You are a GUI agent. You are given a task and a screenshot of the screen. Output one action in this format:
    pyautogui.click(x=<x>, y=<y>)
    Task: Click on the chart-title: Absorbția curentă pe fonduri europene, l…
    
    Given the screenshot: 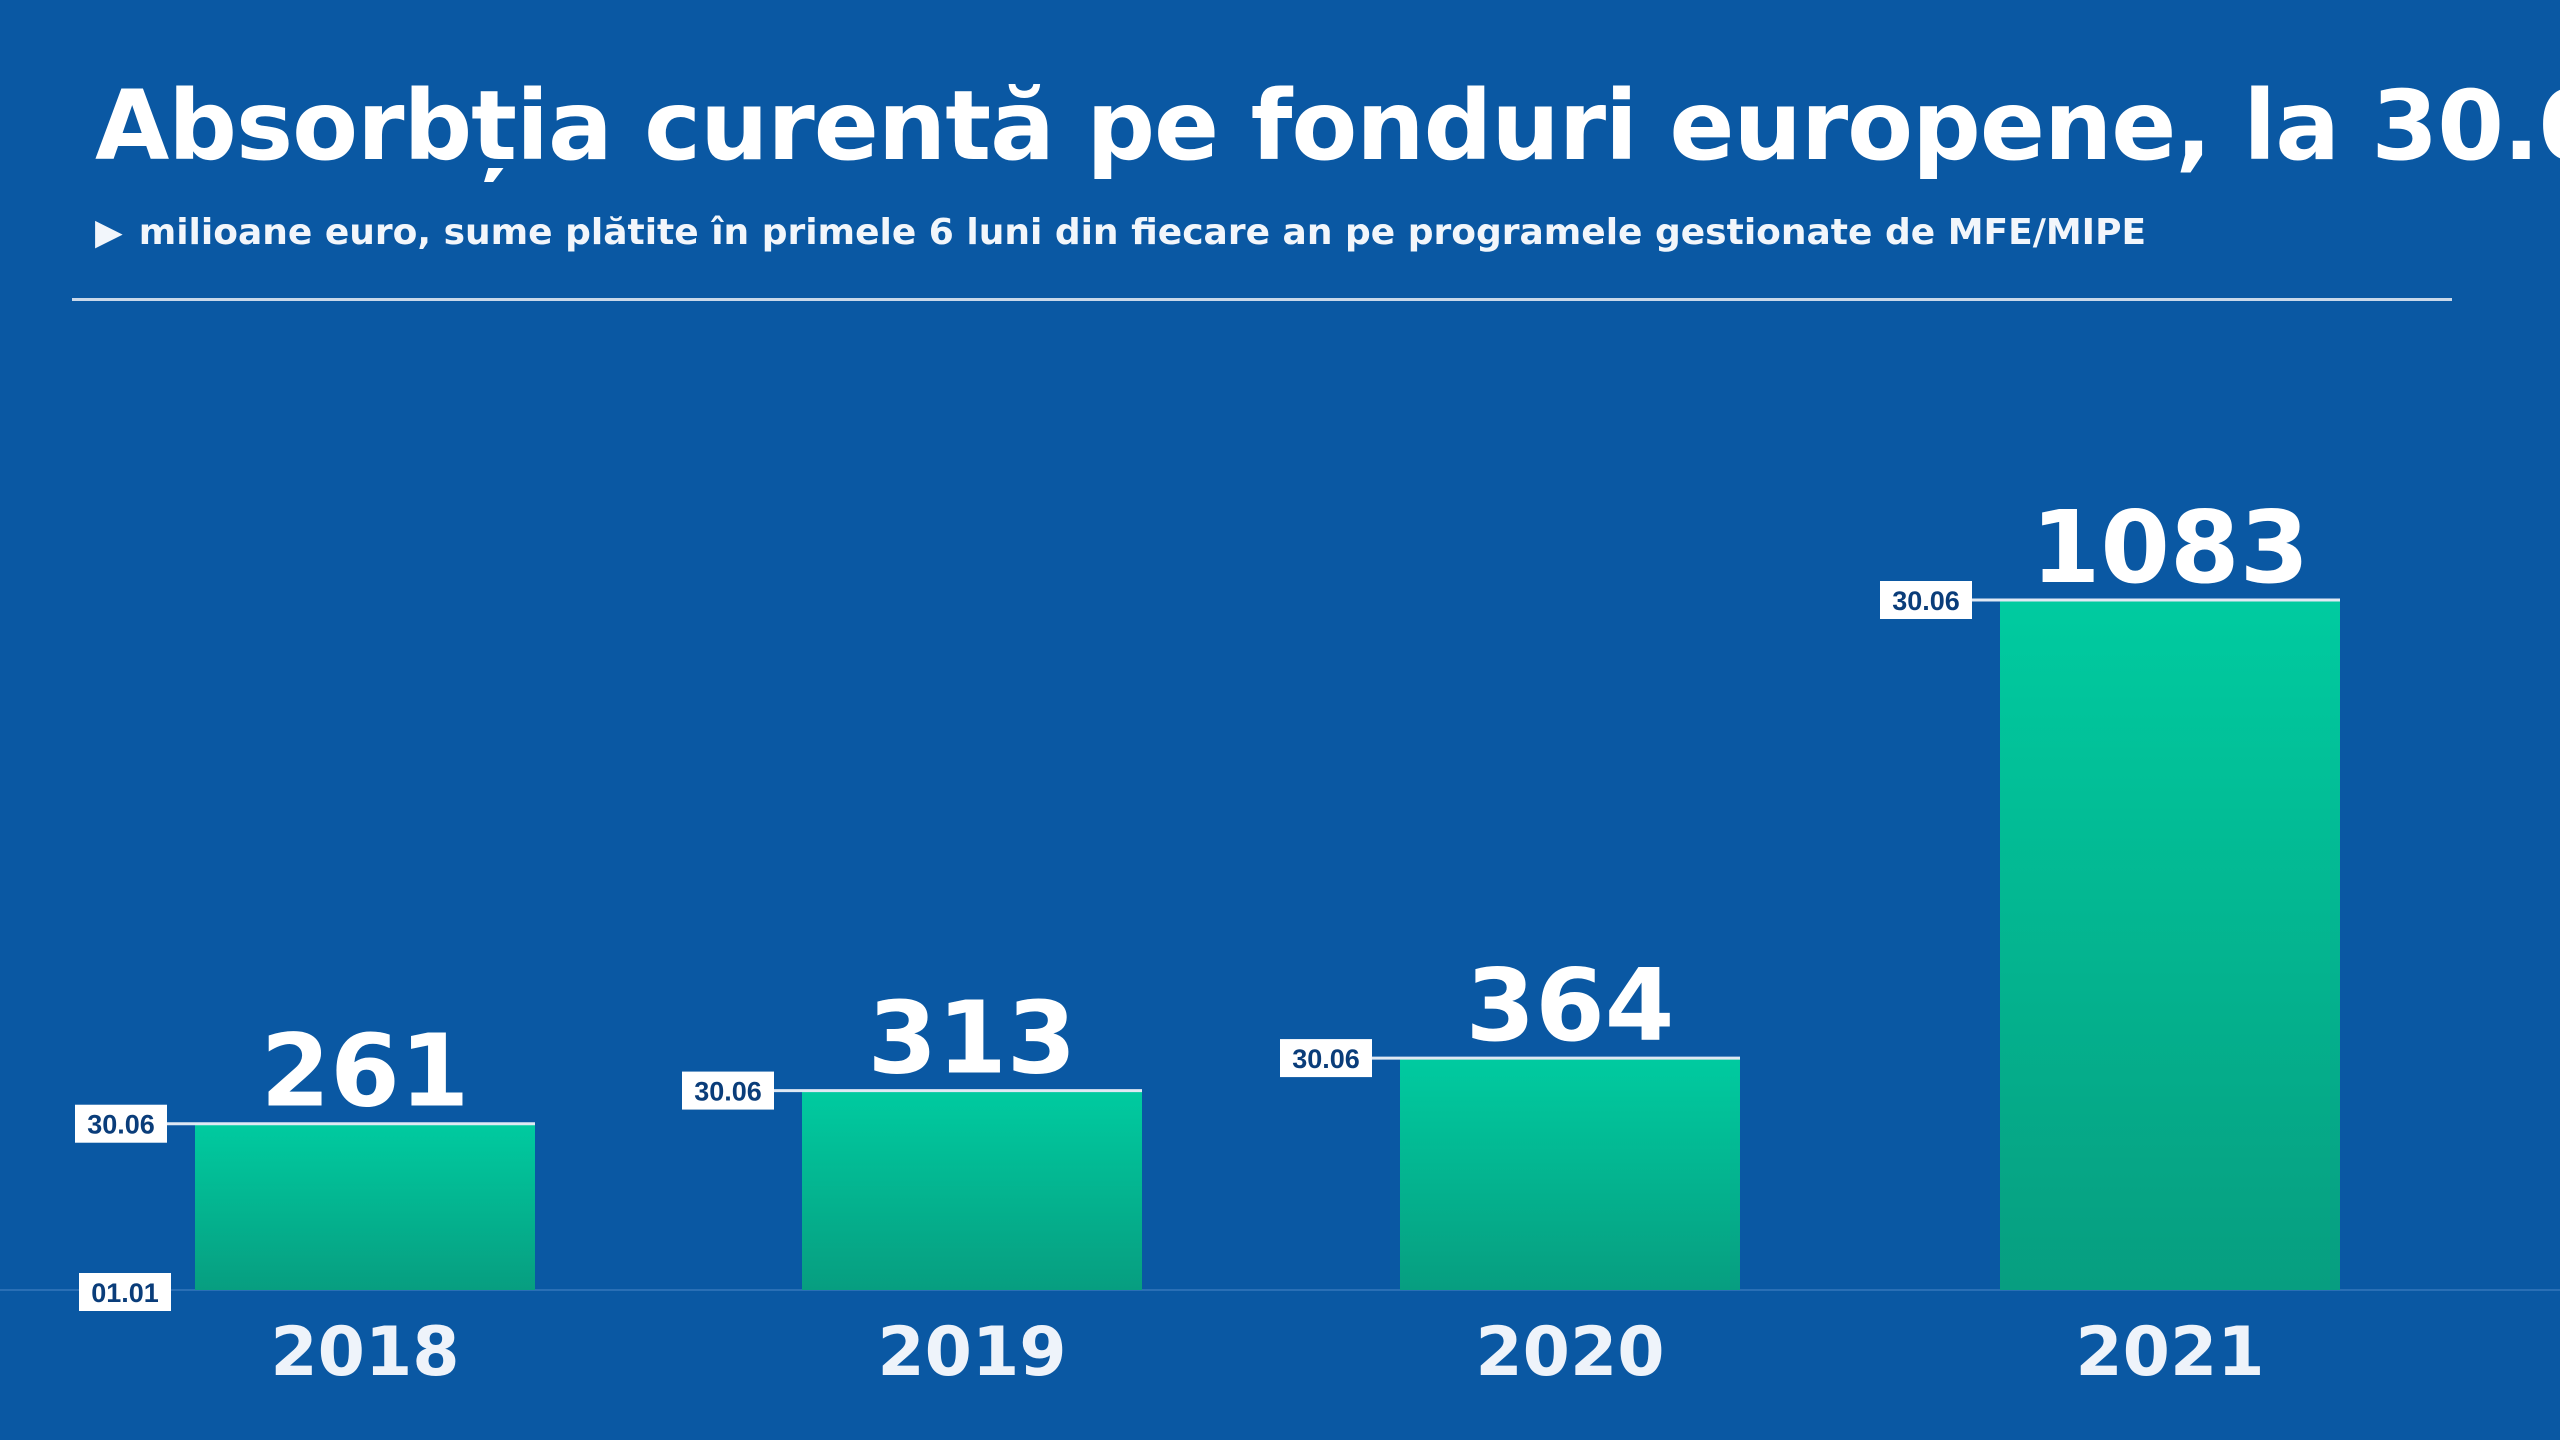 What is the action you would take?
    pyautogui.click(x=1327, y=126)
    